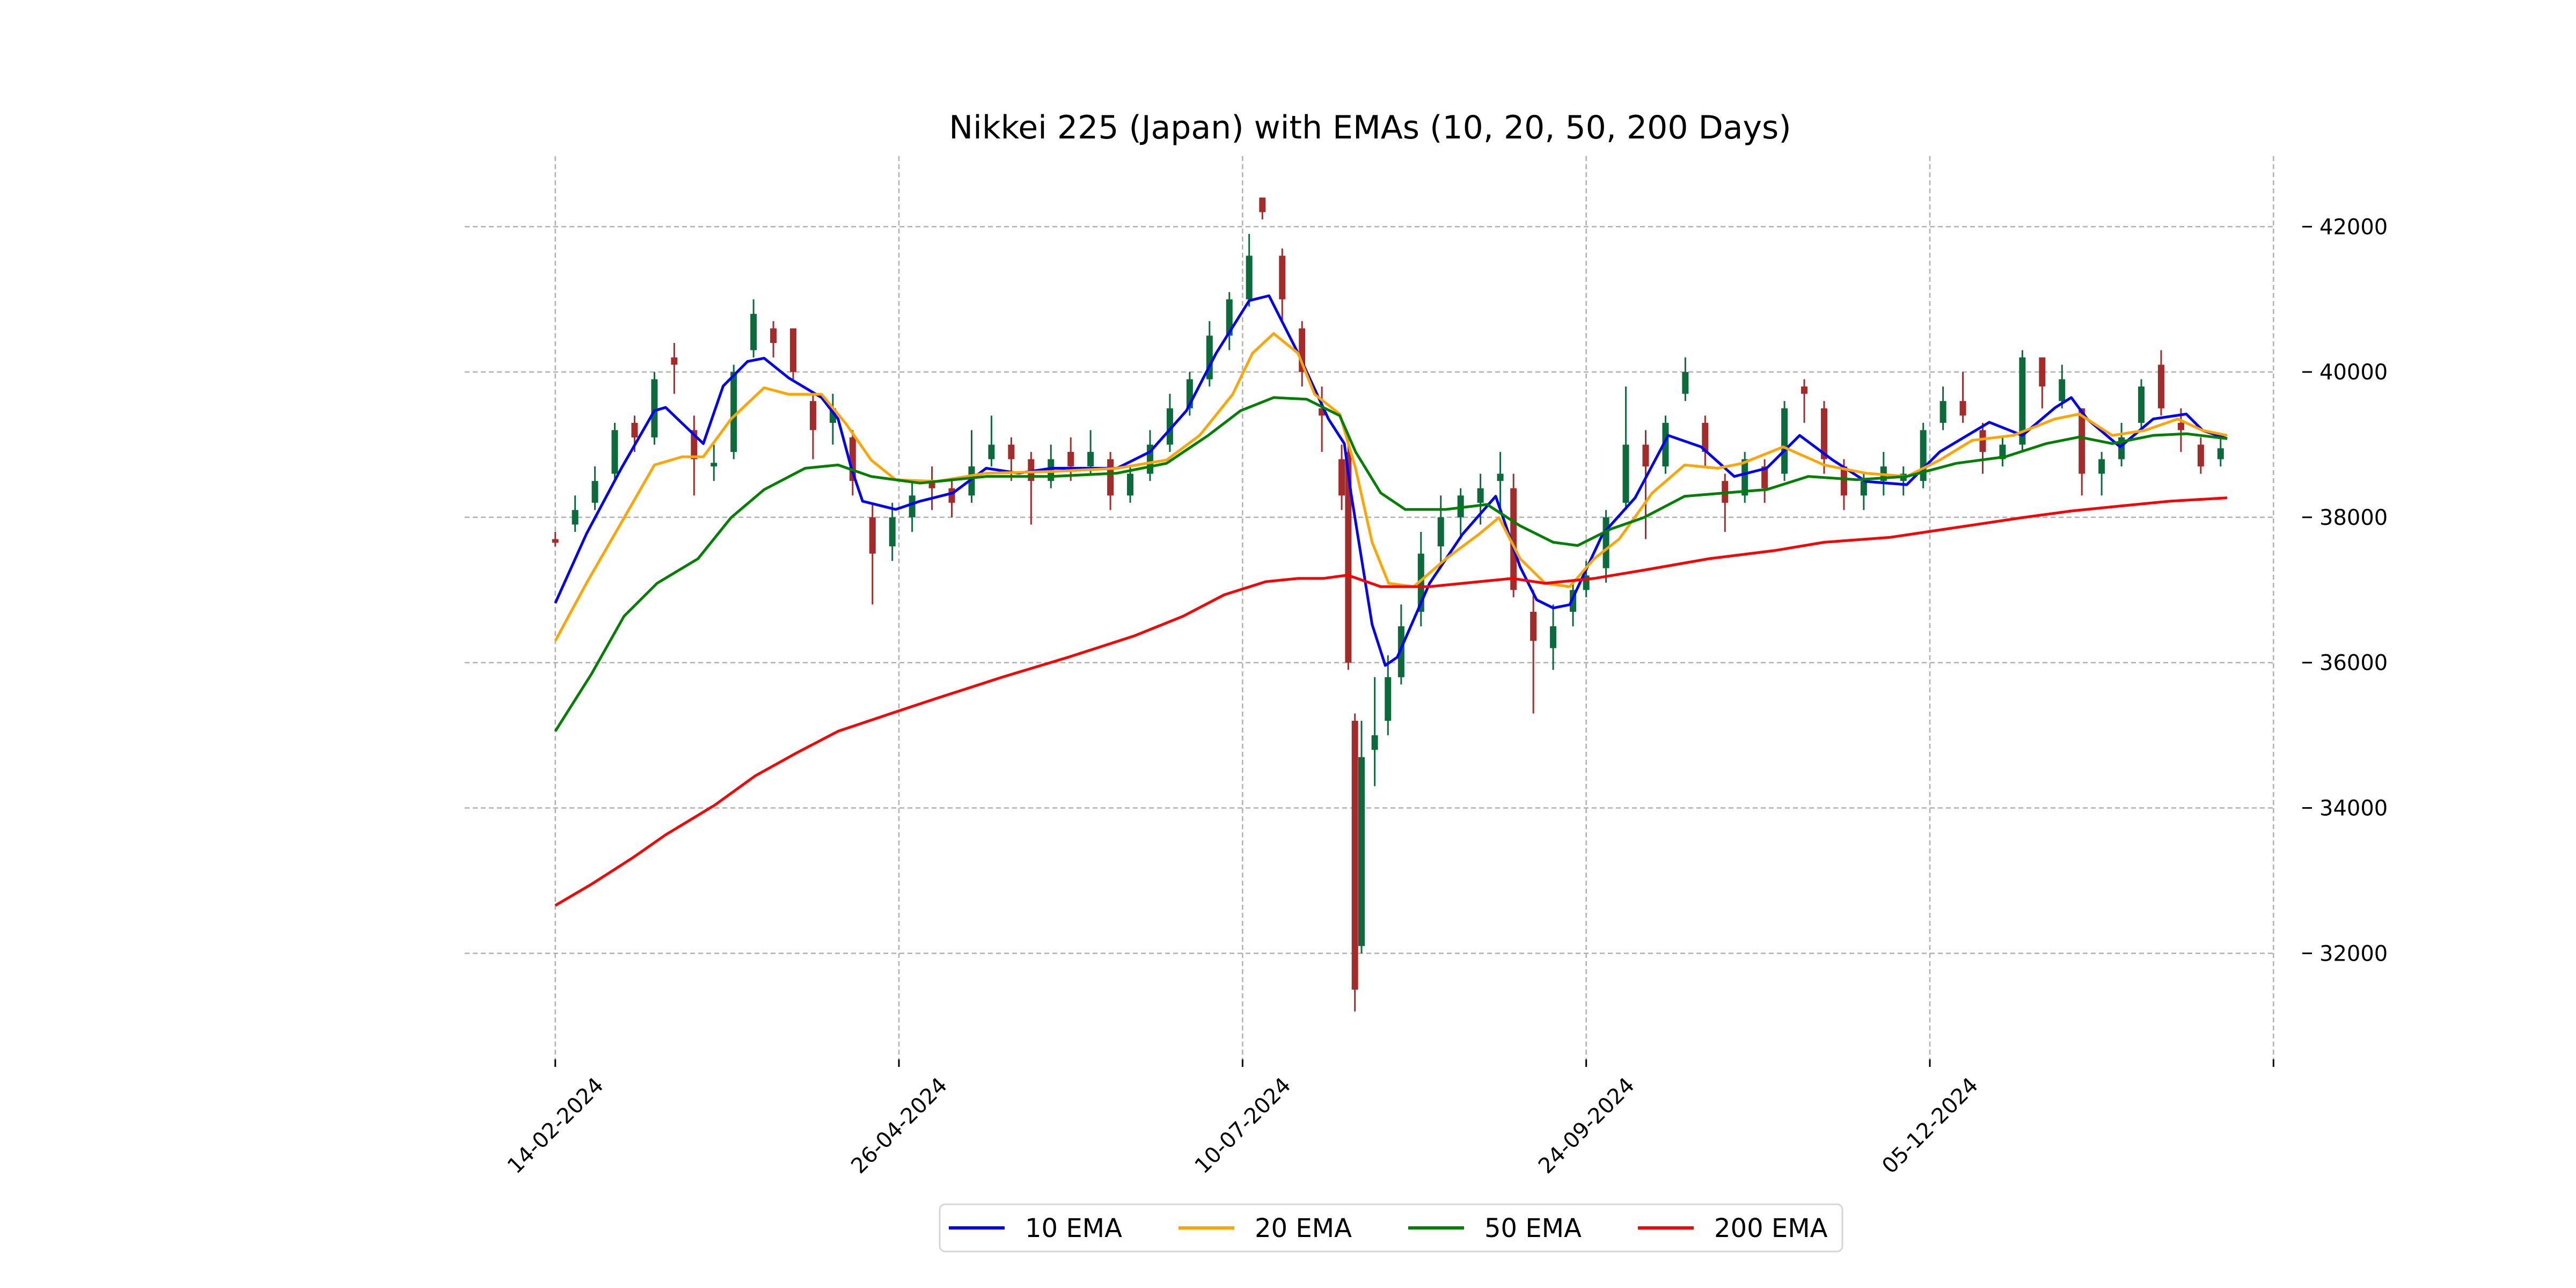  What do you see at coordinates (2353, 518) in the screenshot?
I see `y-tick-label: 38000` at bounding box center [2353, 518].